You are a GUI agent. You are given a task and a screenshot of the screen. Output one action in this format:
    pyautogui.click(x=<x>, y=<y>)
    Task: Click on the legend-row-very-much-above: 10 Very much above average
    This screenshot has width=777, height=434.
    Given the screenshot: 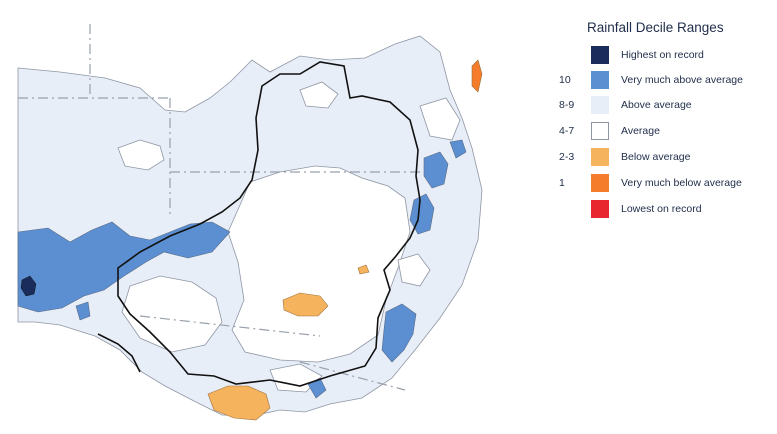 What is the action you would take?
    pyautogui.click(x=666, y=81)
    